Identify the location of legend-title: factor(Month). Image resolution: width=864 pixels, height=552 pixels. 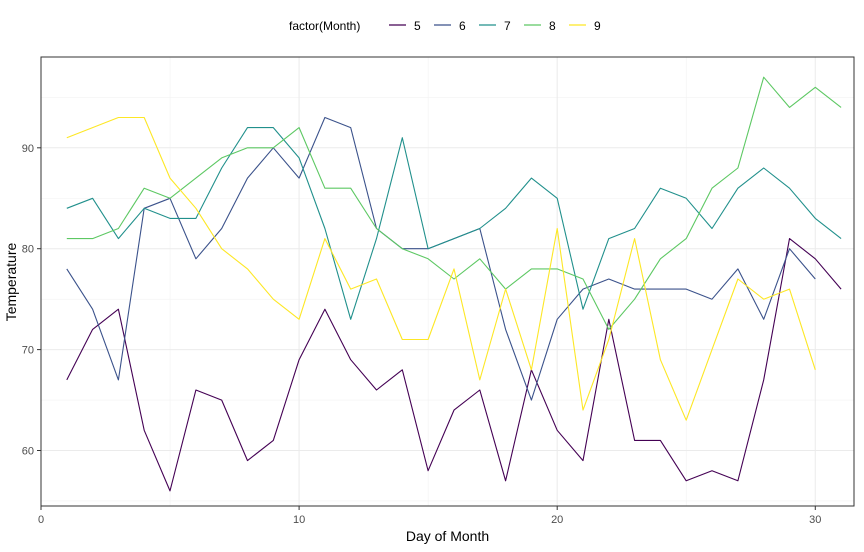
(324, 26).